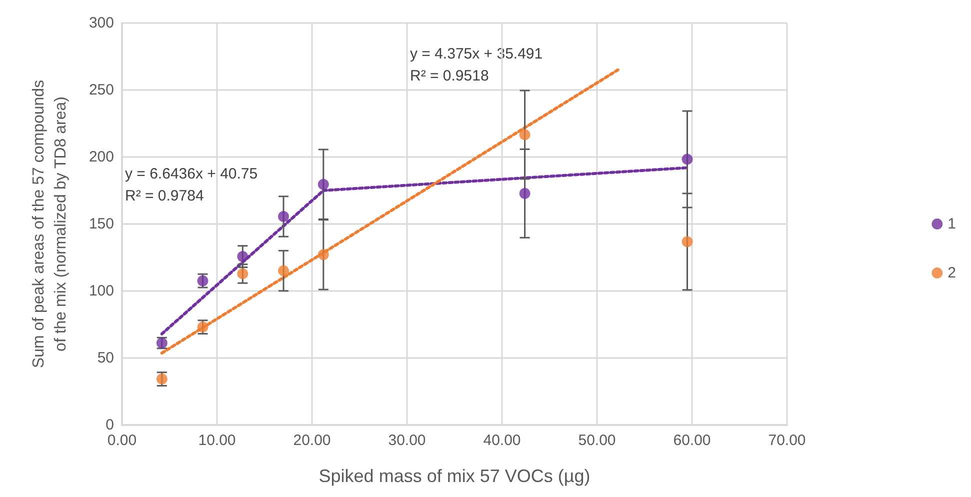 The height and width of the screenshot is (497, 971). Describe the element at coordinates (101, 157) in the screenshot. I see `y-tick-label: 200` at that location.